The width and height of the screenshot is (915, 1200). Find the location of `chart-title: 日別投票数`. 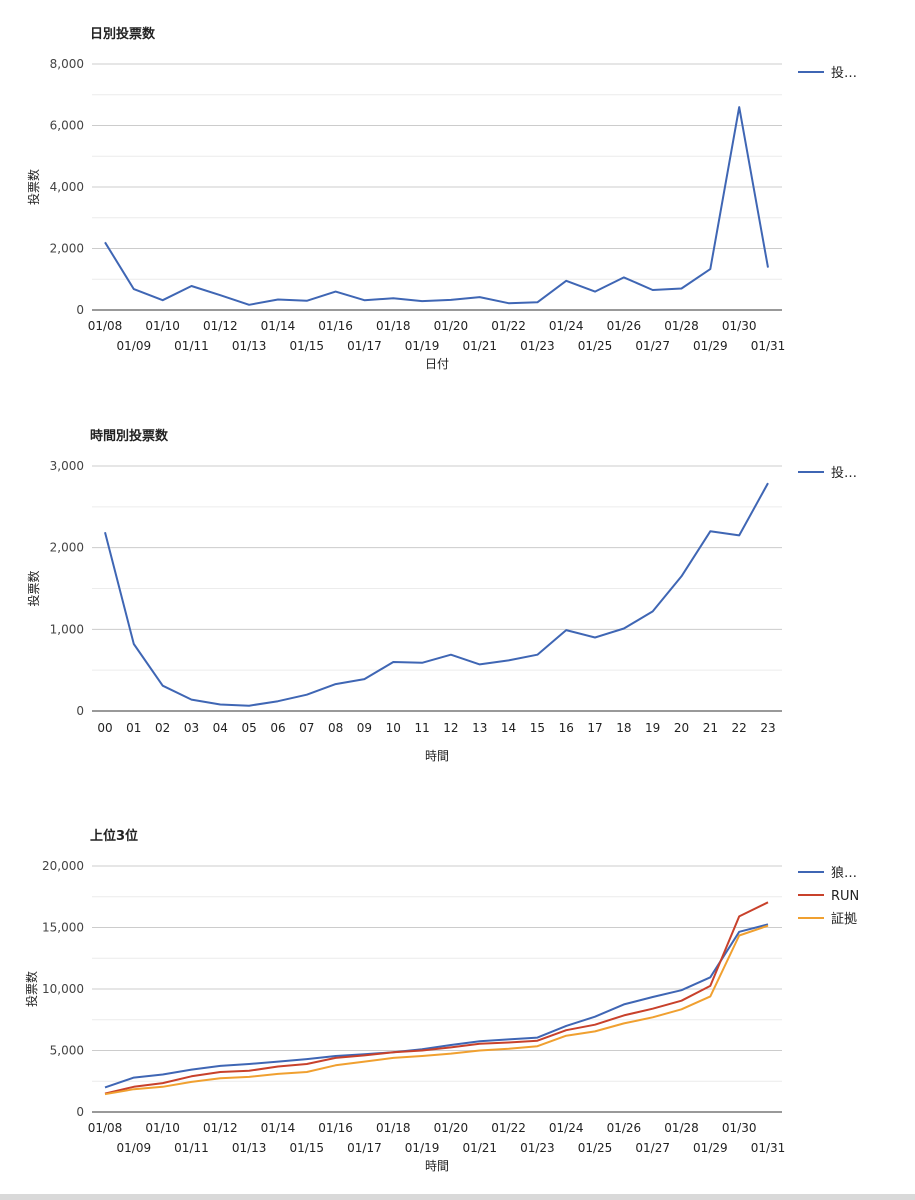

chart-title: 日別投票数 is located at coordinates (123, 34).